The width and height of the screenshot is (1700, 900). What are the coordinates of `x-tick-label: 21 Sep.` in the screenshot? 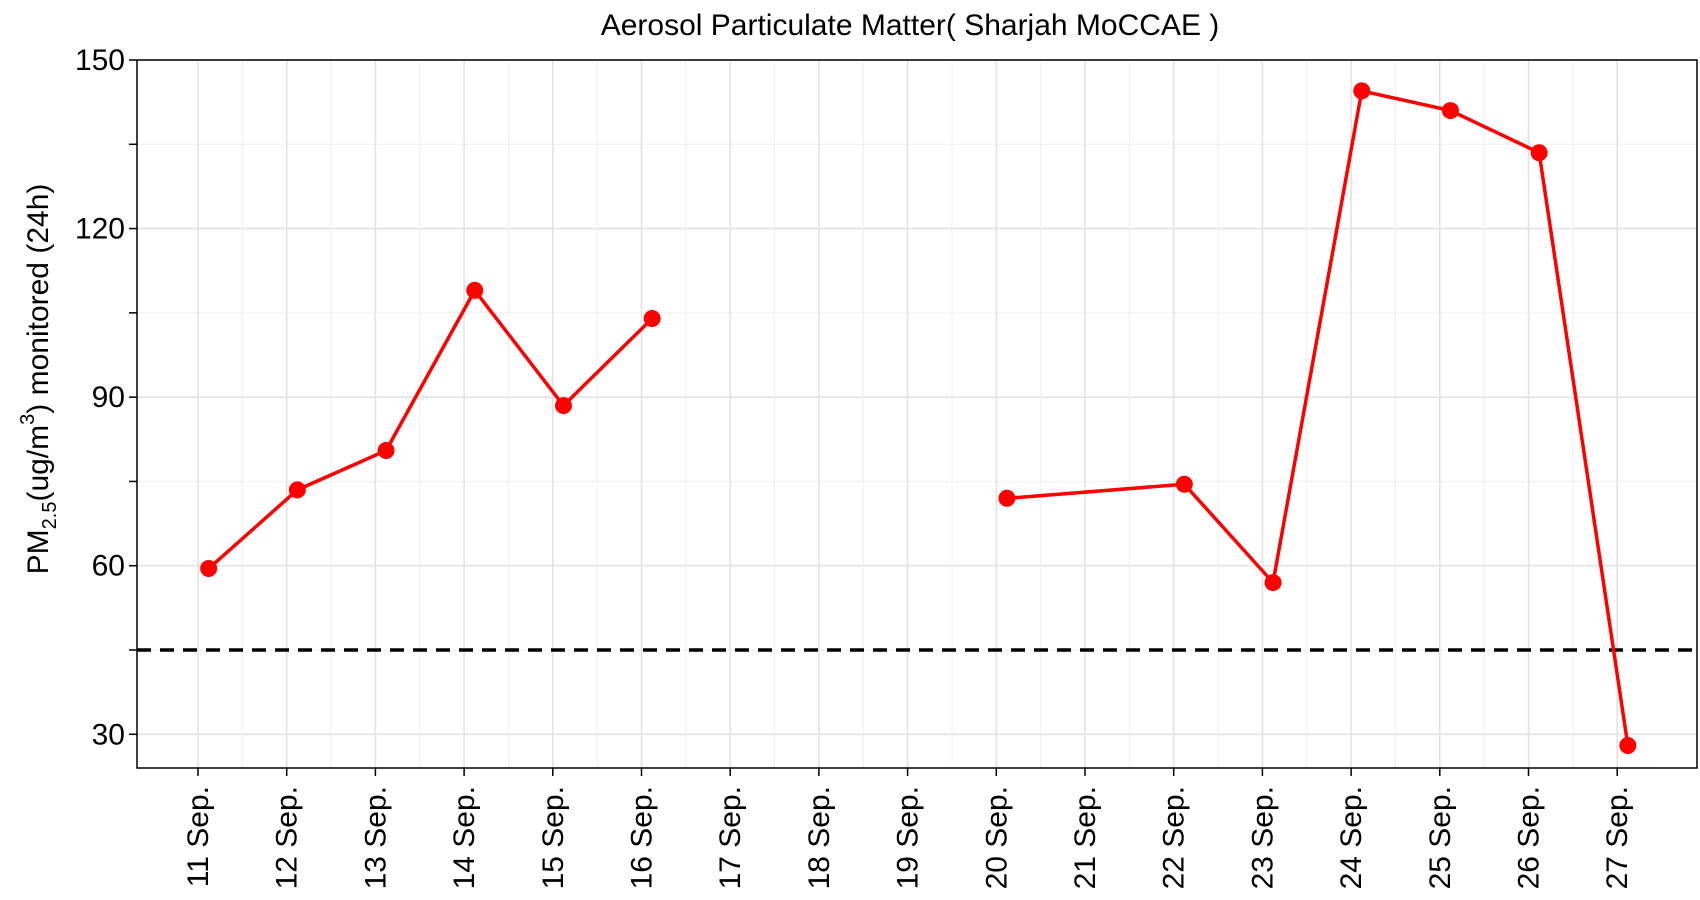 It's located at (1085, 837).